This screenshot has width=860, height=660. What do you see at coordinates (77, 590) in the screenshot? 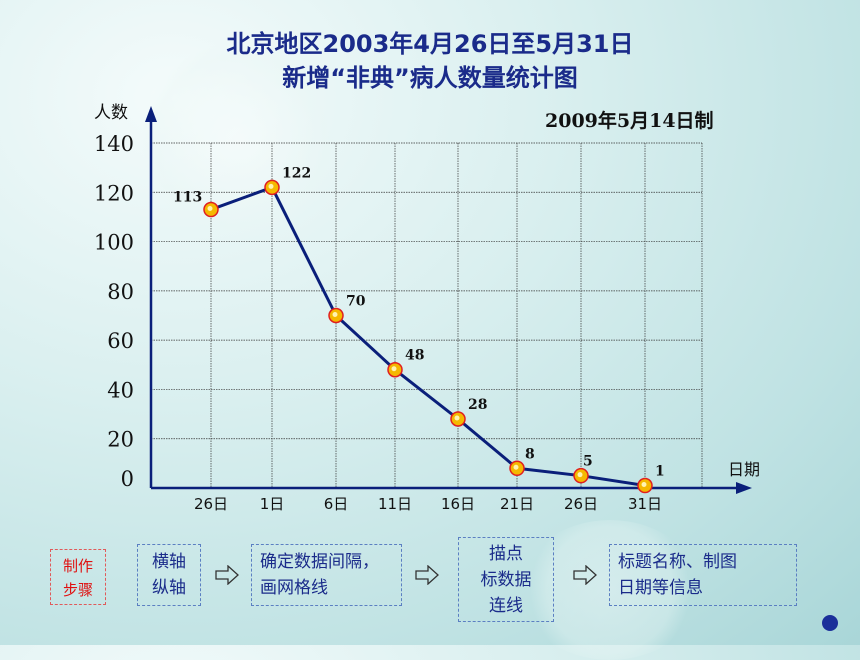
I see `step-text-line: 步骤` at bounding box center [77, 590].